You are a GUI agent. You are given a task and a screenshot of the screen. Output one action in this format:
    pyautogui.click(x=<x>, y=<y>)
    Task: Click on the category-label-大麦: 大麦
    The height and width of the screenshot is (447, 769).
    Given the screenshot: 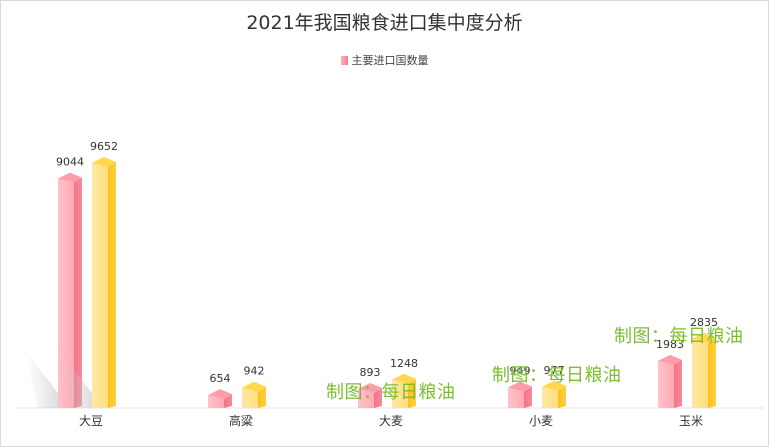 What is the action you would take?
    pyautogui.click(x=391, y=421)
    